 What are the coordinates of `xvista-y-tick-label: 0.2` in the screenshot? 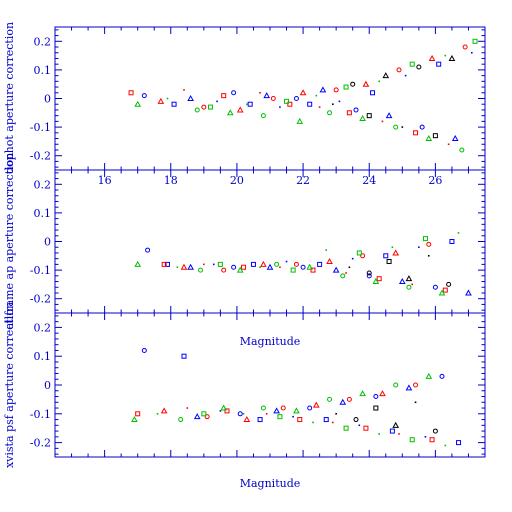 It's located at (43, 327).